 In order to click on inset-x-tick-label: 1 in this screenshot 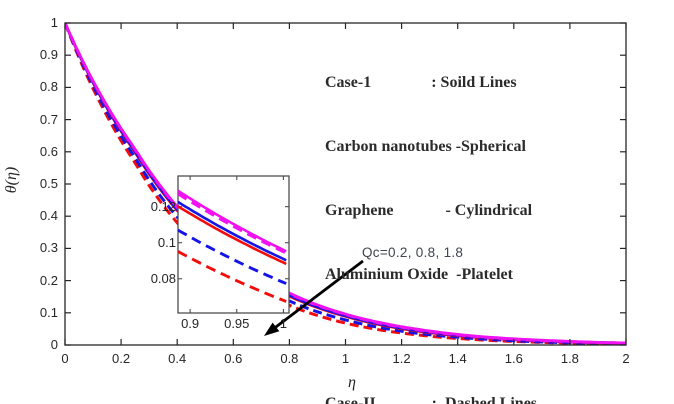, I will do `click(283, 323)`.